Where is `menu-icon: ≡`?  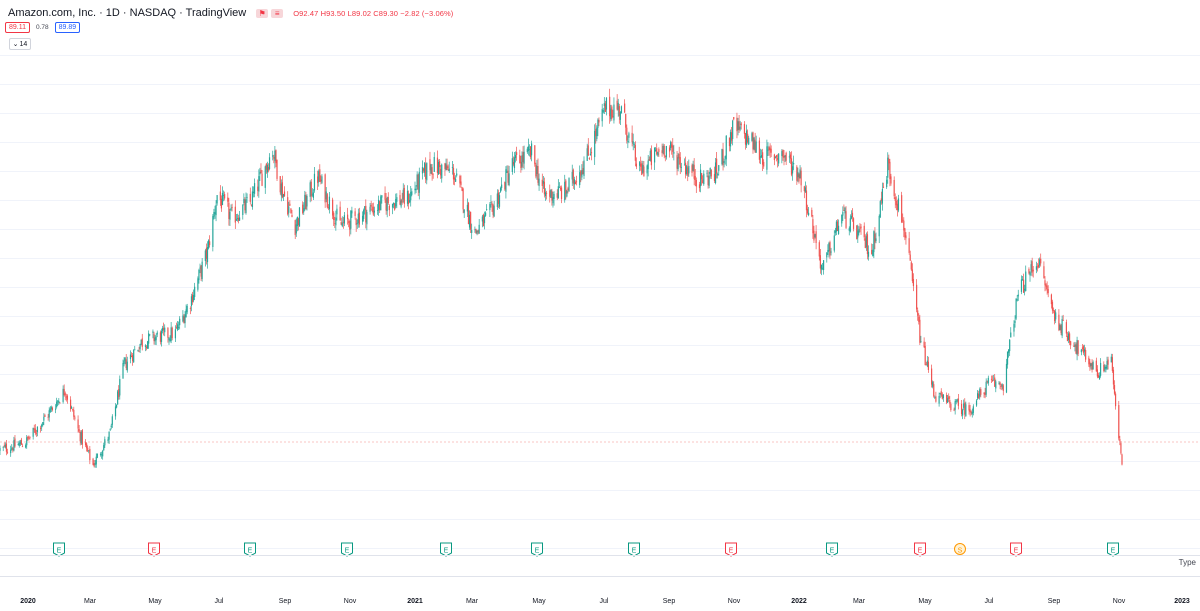
menu-icon: ≡ is located at coordinates (277, 13).